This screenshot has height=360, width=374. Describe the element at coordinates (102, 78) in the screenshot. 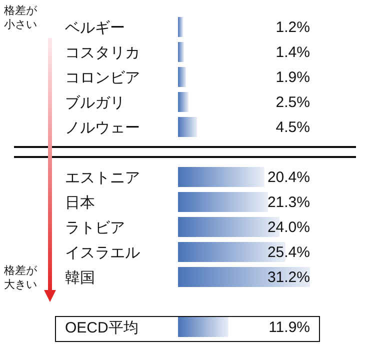

I see `y-tick-label: コロンビア` at that location.